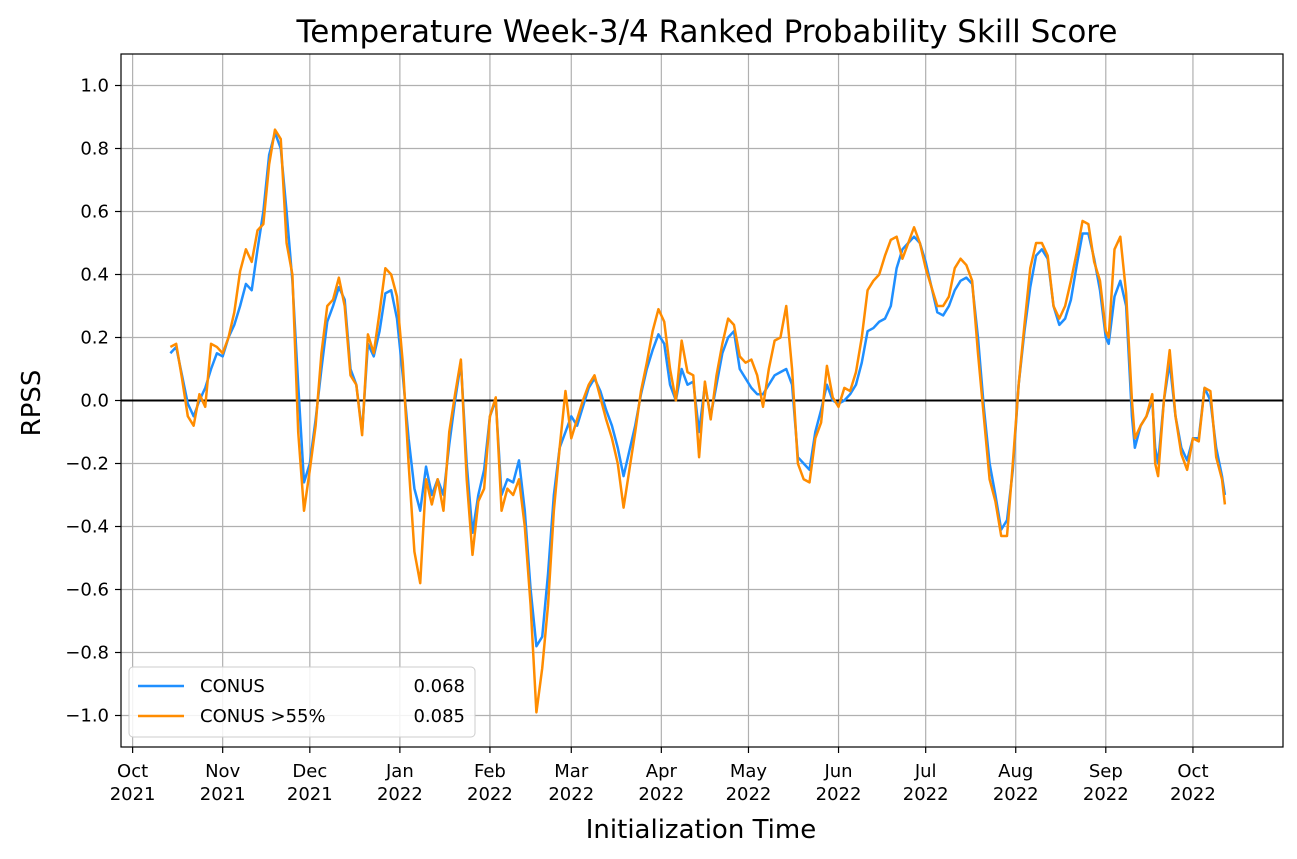 The image size is (1297, 859). I want to click on legend: CONUS 0.068 CONUS >55% 0.085, so click(302, 702).